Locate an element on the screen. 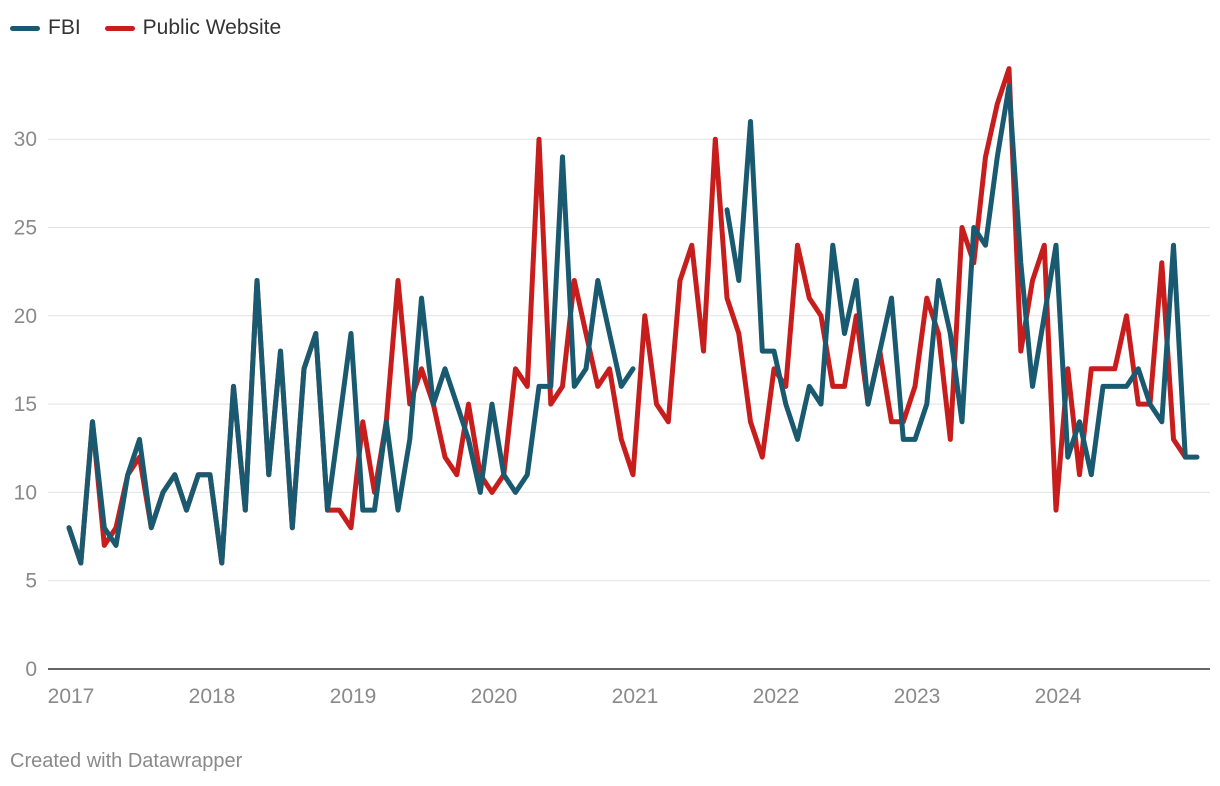 This screenshot has width=1220, height=786. x-axis-ticks: 2017 2018 2019 2020 2021 2022 2023 2024 is located at coordinates (565, 696).